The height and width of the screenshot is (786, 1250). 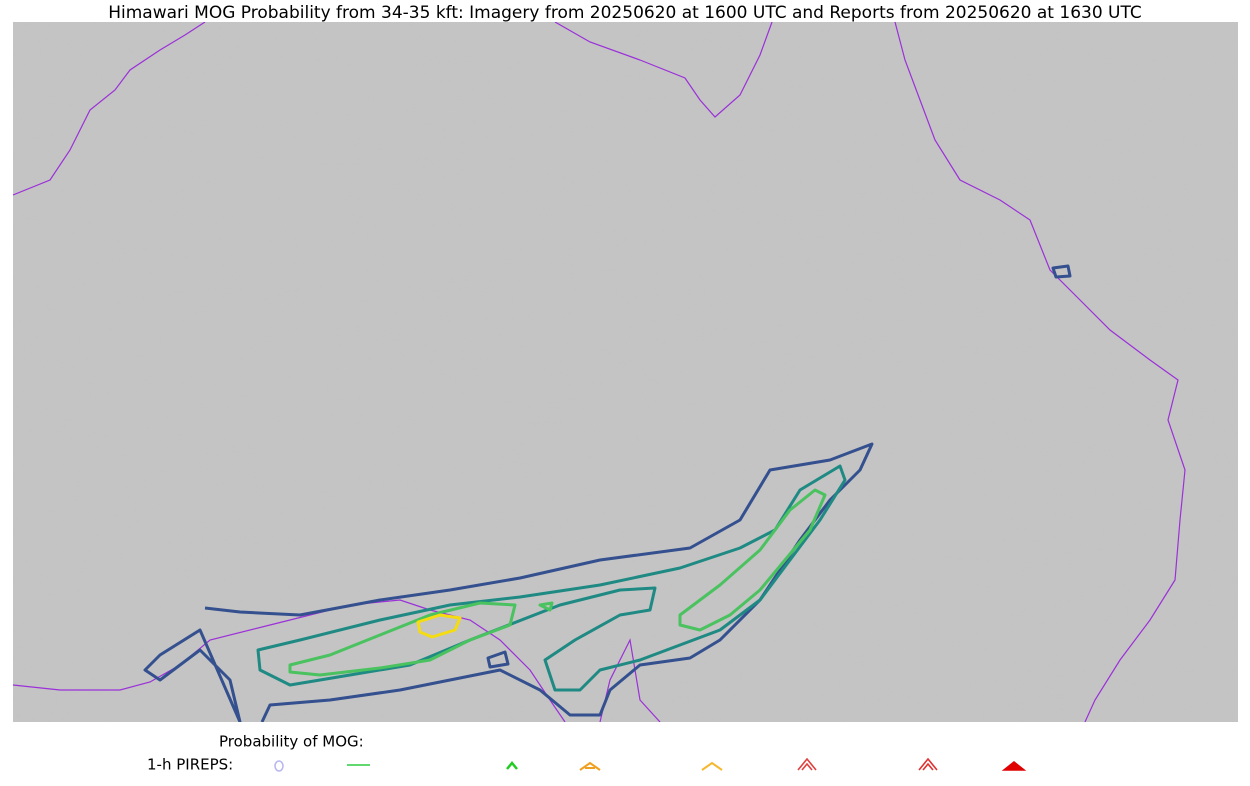 I want to click on icon-mod-sev, so click(x=807, y=764).